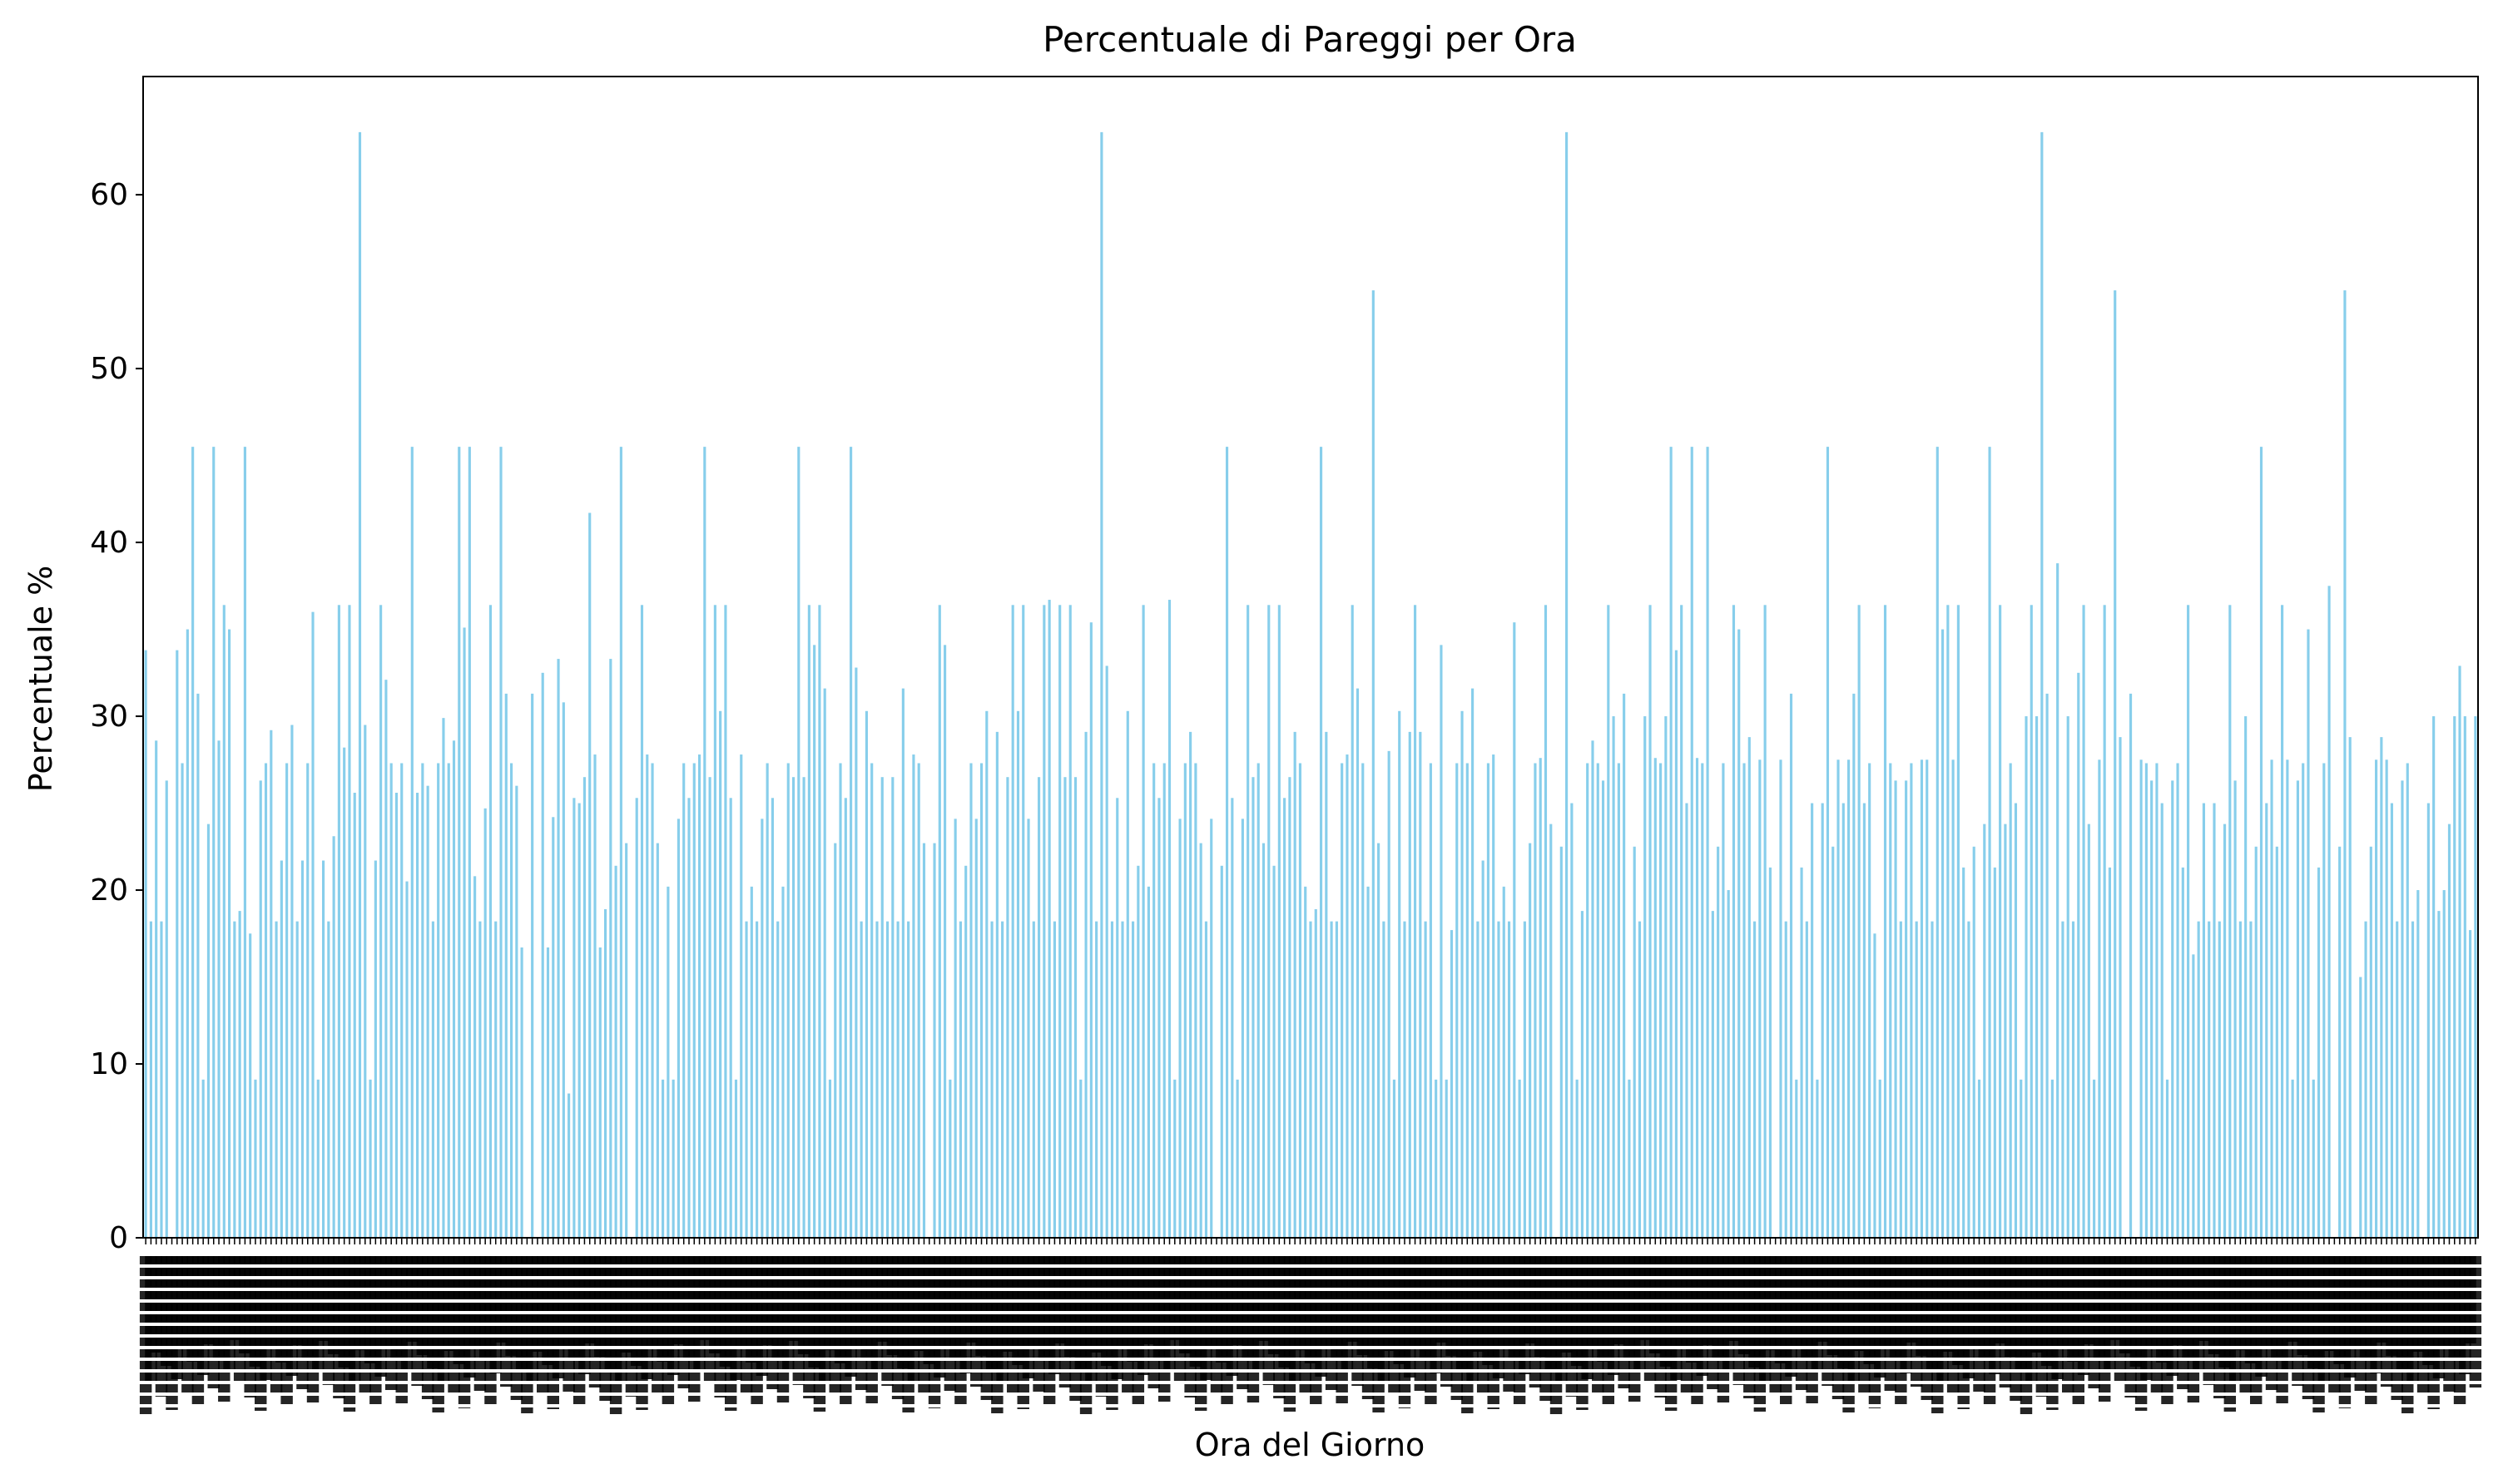 The image size is (2503, 1484). I want to click on x-axis-label: Ora del Giorno, so click(1310, 1445).